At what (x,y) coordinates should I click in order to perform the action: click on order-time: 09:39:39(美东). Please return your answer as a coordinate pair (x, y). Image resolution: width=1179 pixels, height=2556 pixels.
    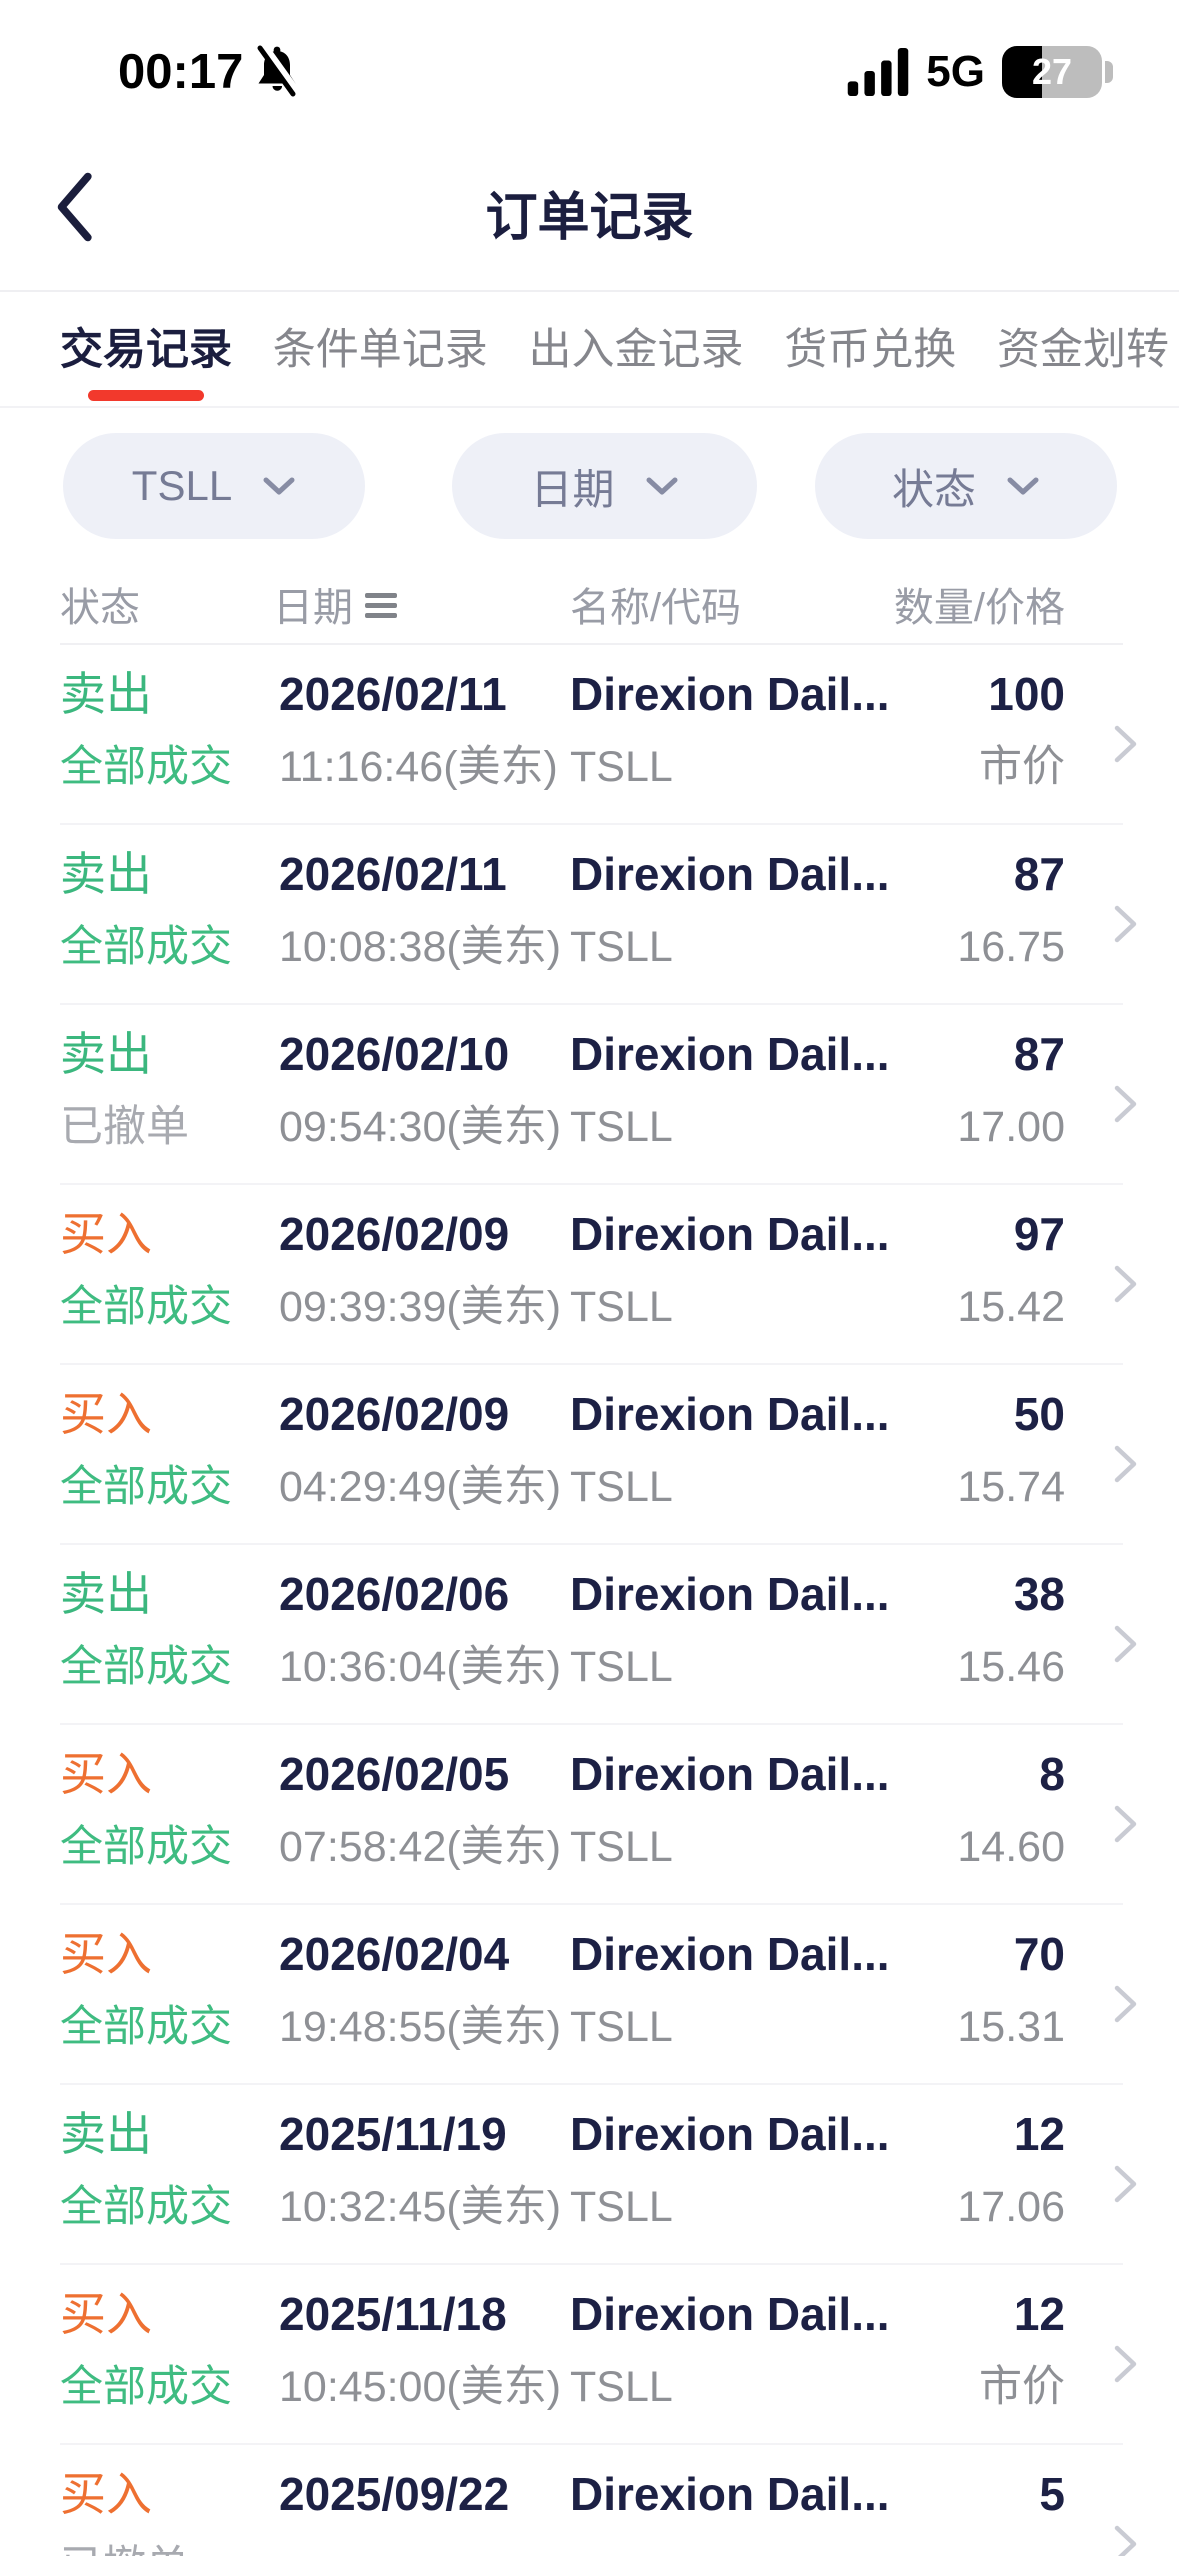
    Looking at the image, I should click on (420, 1307).